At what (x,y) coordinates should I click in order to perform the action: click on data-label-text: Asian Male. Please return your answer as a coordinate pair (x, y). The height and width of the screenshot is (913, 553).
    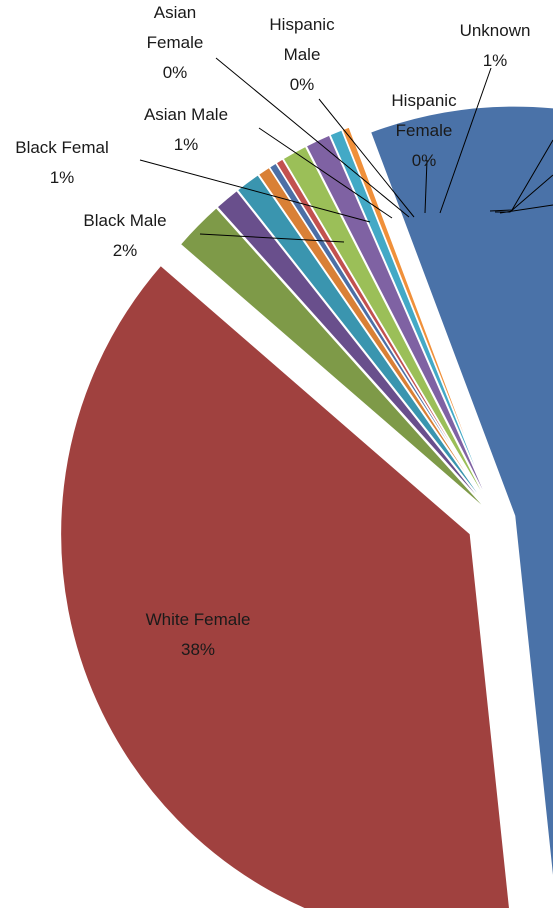
    Looking at the image, I should click on (186, 114).